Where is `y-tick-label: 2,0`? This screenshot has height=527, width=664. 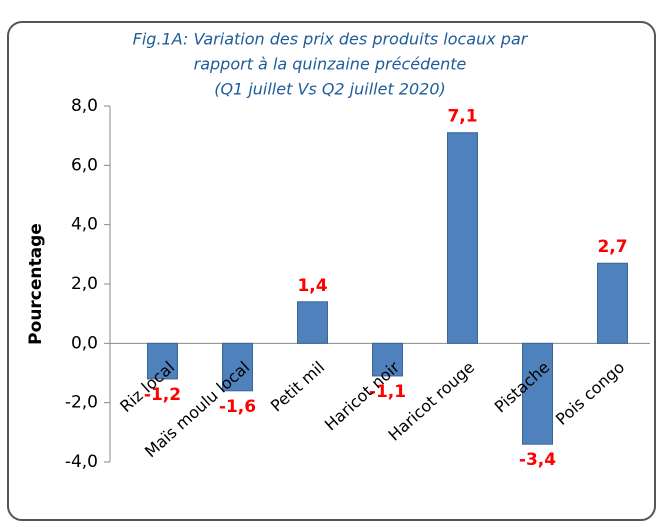
y-tick-label: 2,0 is located at coordinates (84, 284).